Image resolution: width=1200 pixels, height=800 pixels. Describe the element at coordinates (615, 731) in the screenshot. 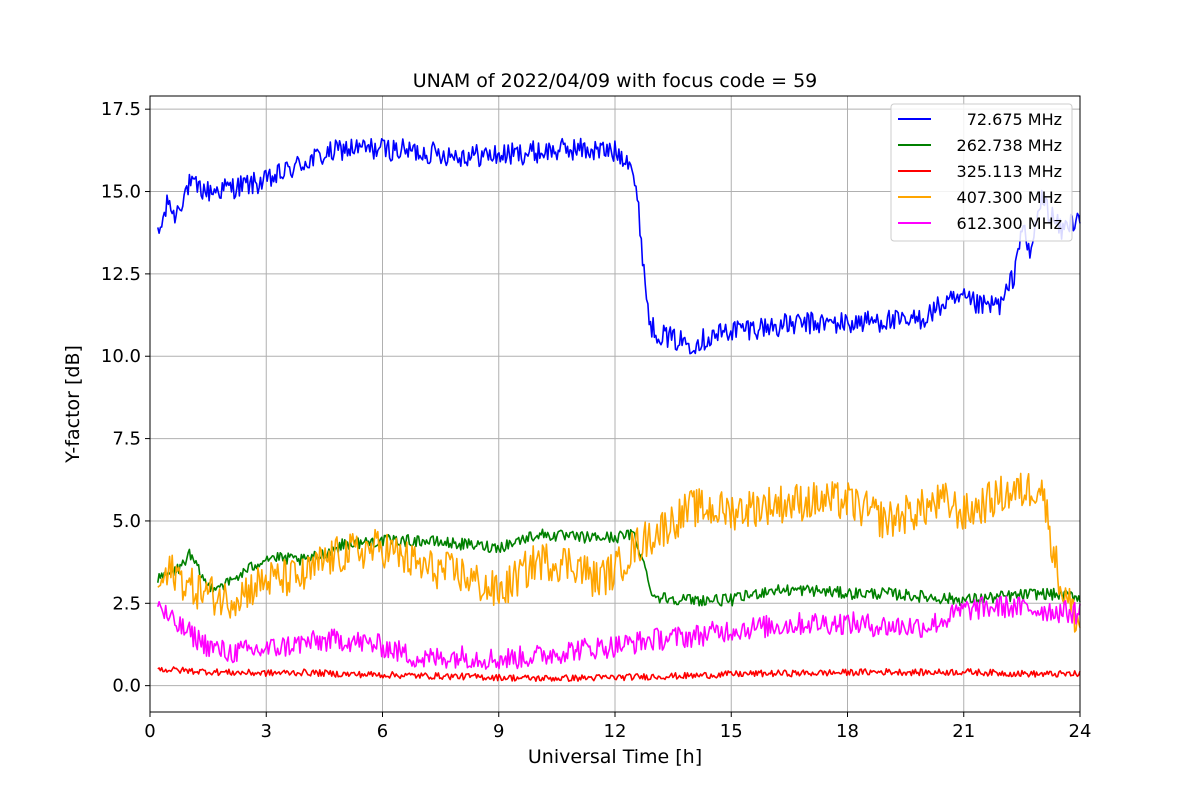

I see `x-tick-label: 12` at that location.